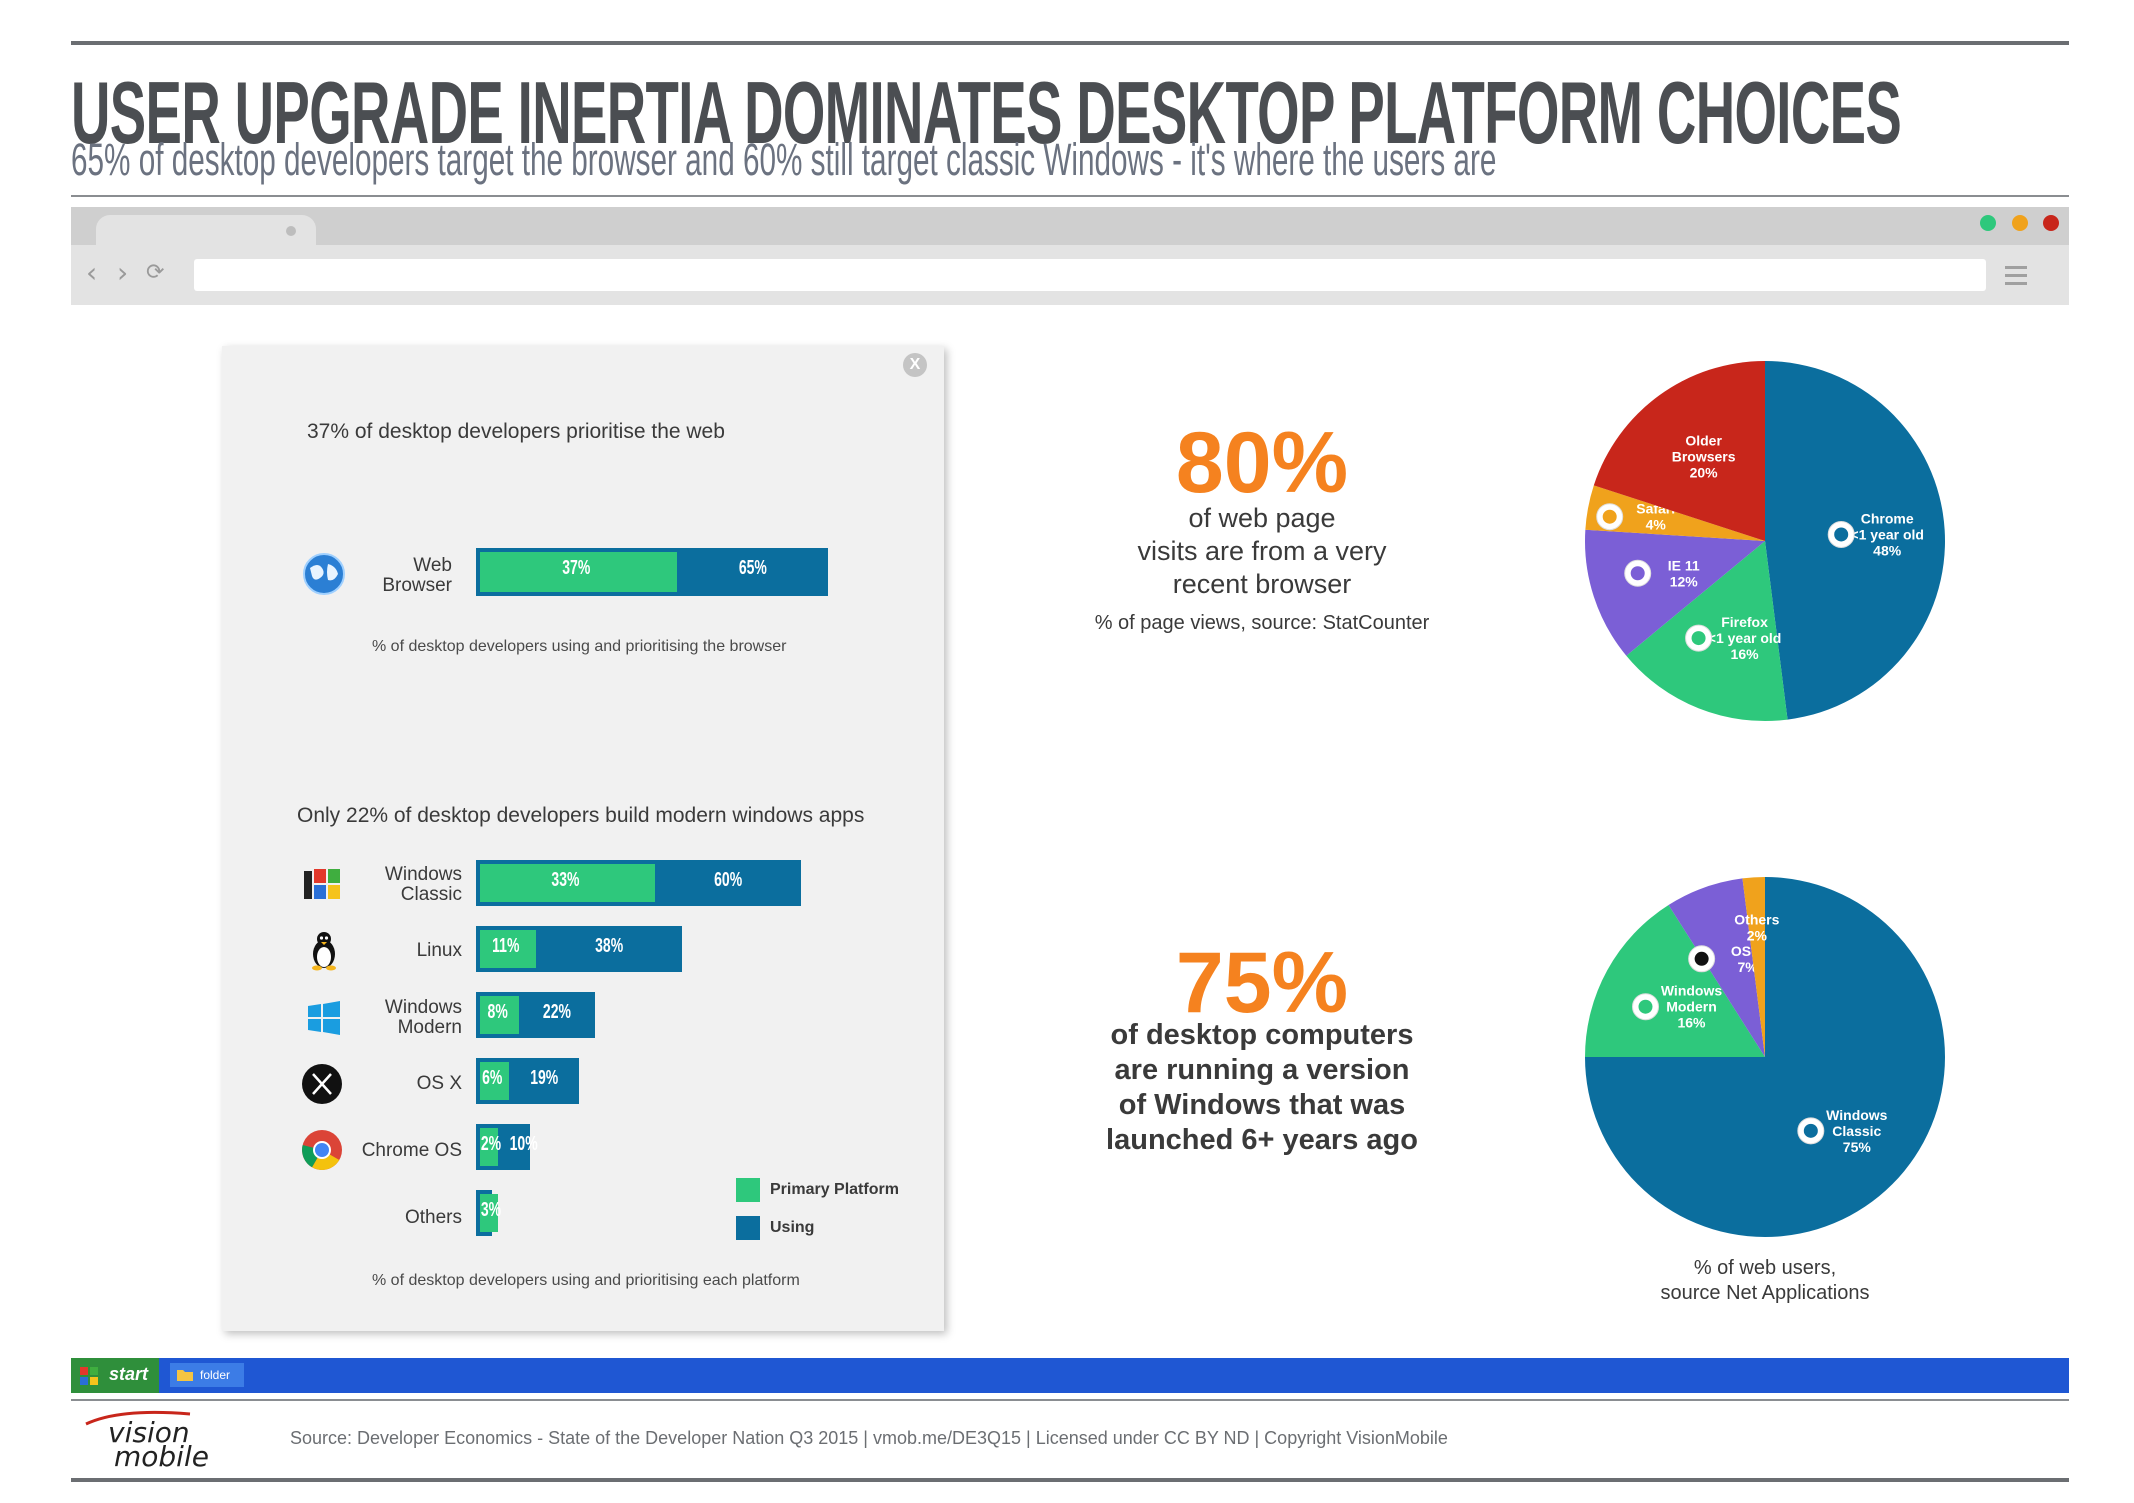 The width and height of the screenshot is (2134, 1503). Describe the element at coordinates (1262, 983) in the screenshot. I see `stat2-percent: 75%` at that location.